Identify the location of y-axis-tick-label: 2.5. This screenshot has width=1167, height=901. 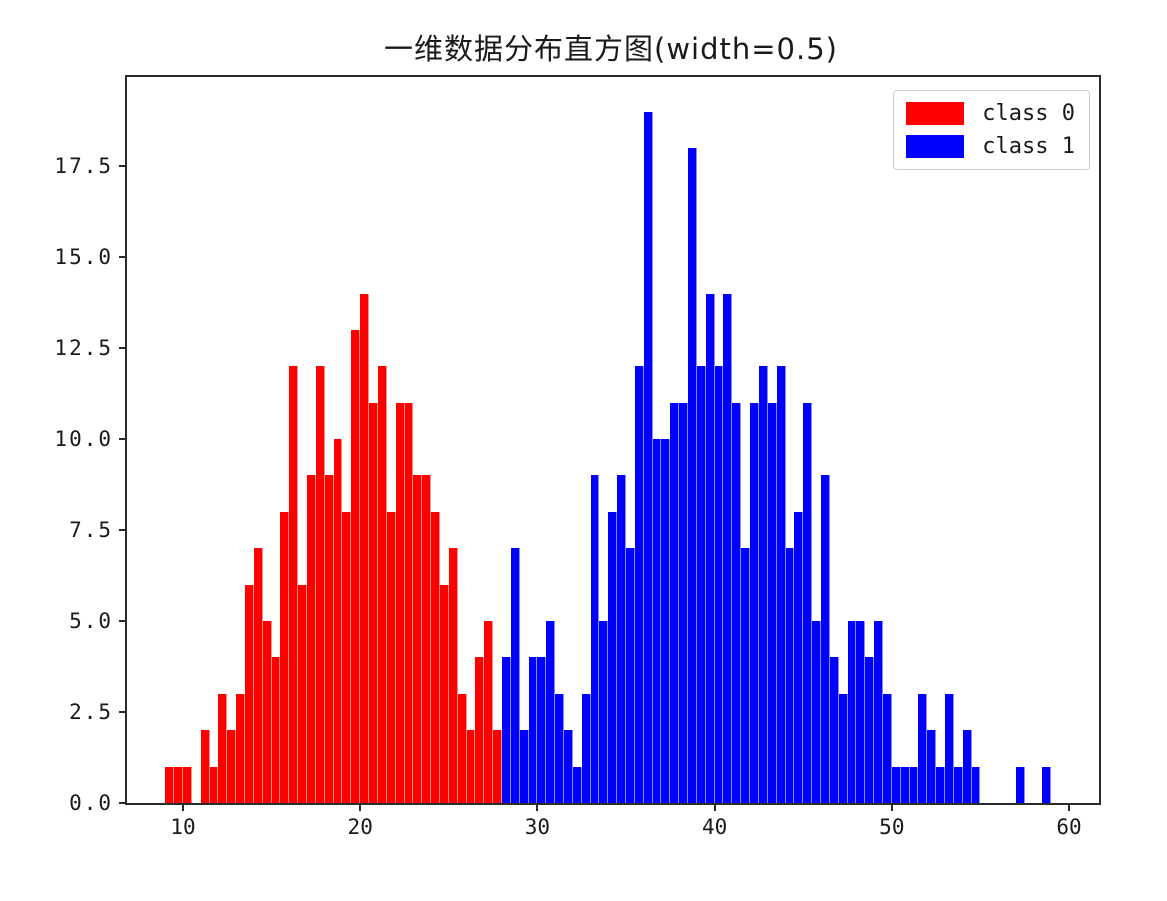
(91, 712).